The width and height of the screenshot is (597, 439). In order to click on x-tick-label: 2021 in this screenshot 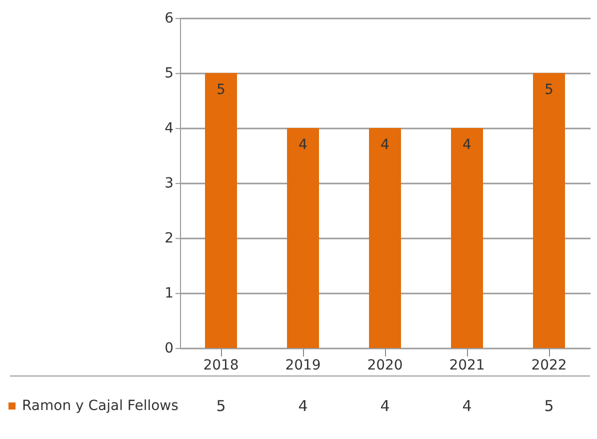, I will do `click(467, 366)`.